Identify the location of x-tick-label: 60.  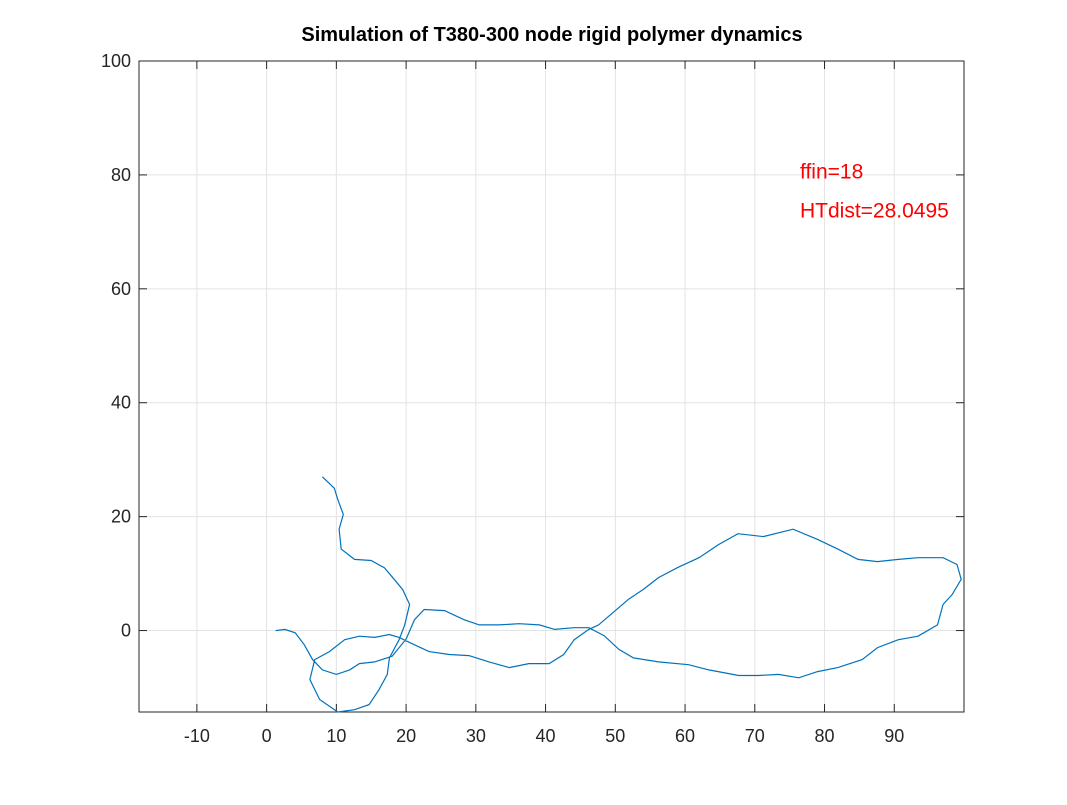
(685, 736).